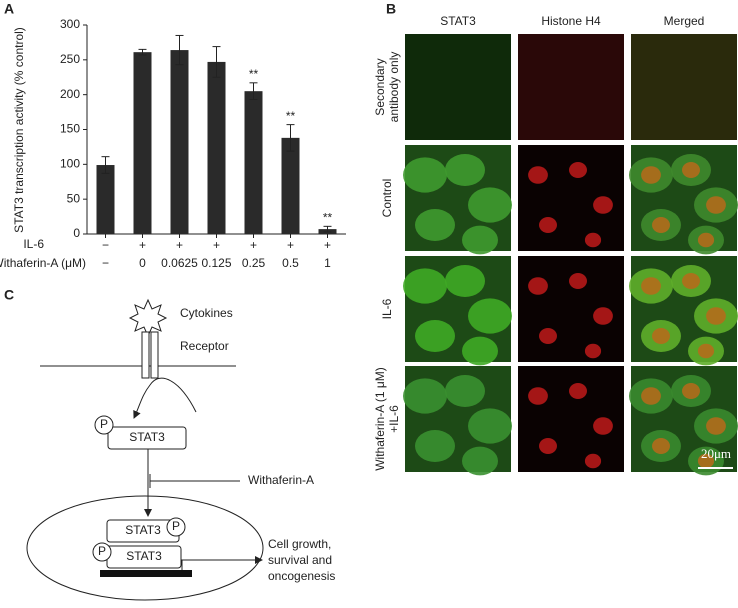  What do you see at coordinates (394, 419) in the screenshot?
I see `row-label: +IL-6` at bounding box center [394, 419].